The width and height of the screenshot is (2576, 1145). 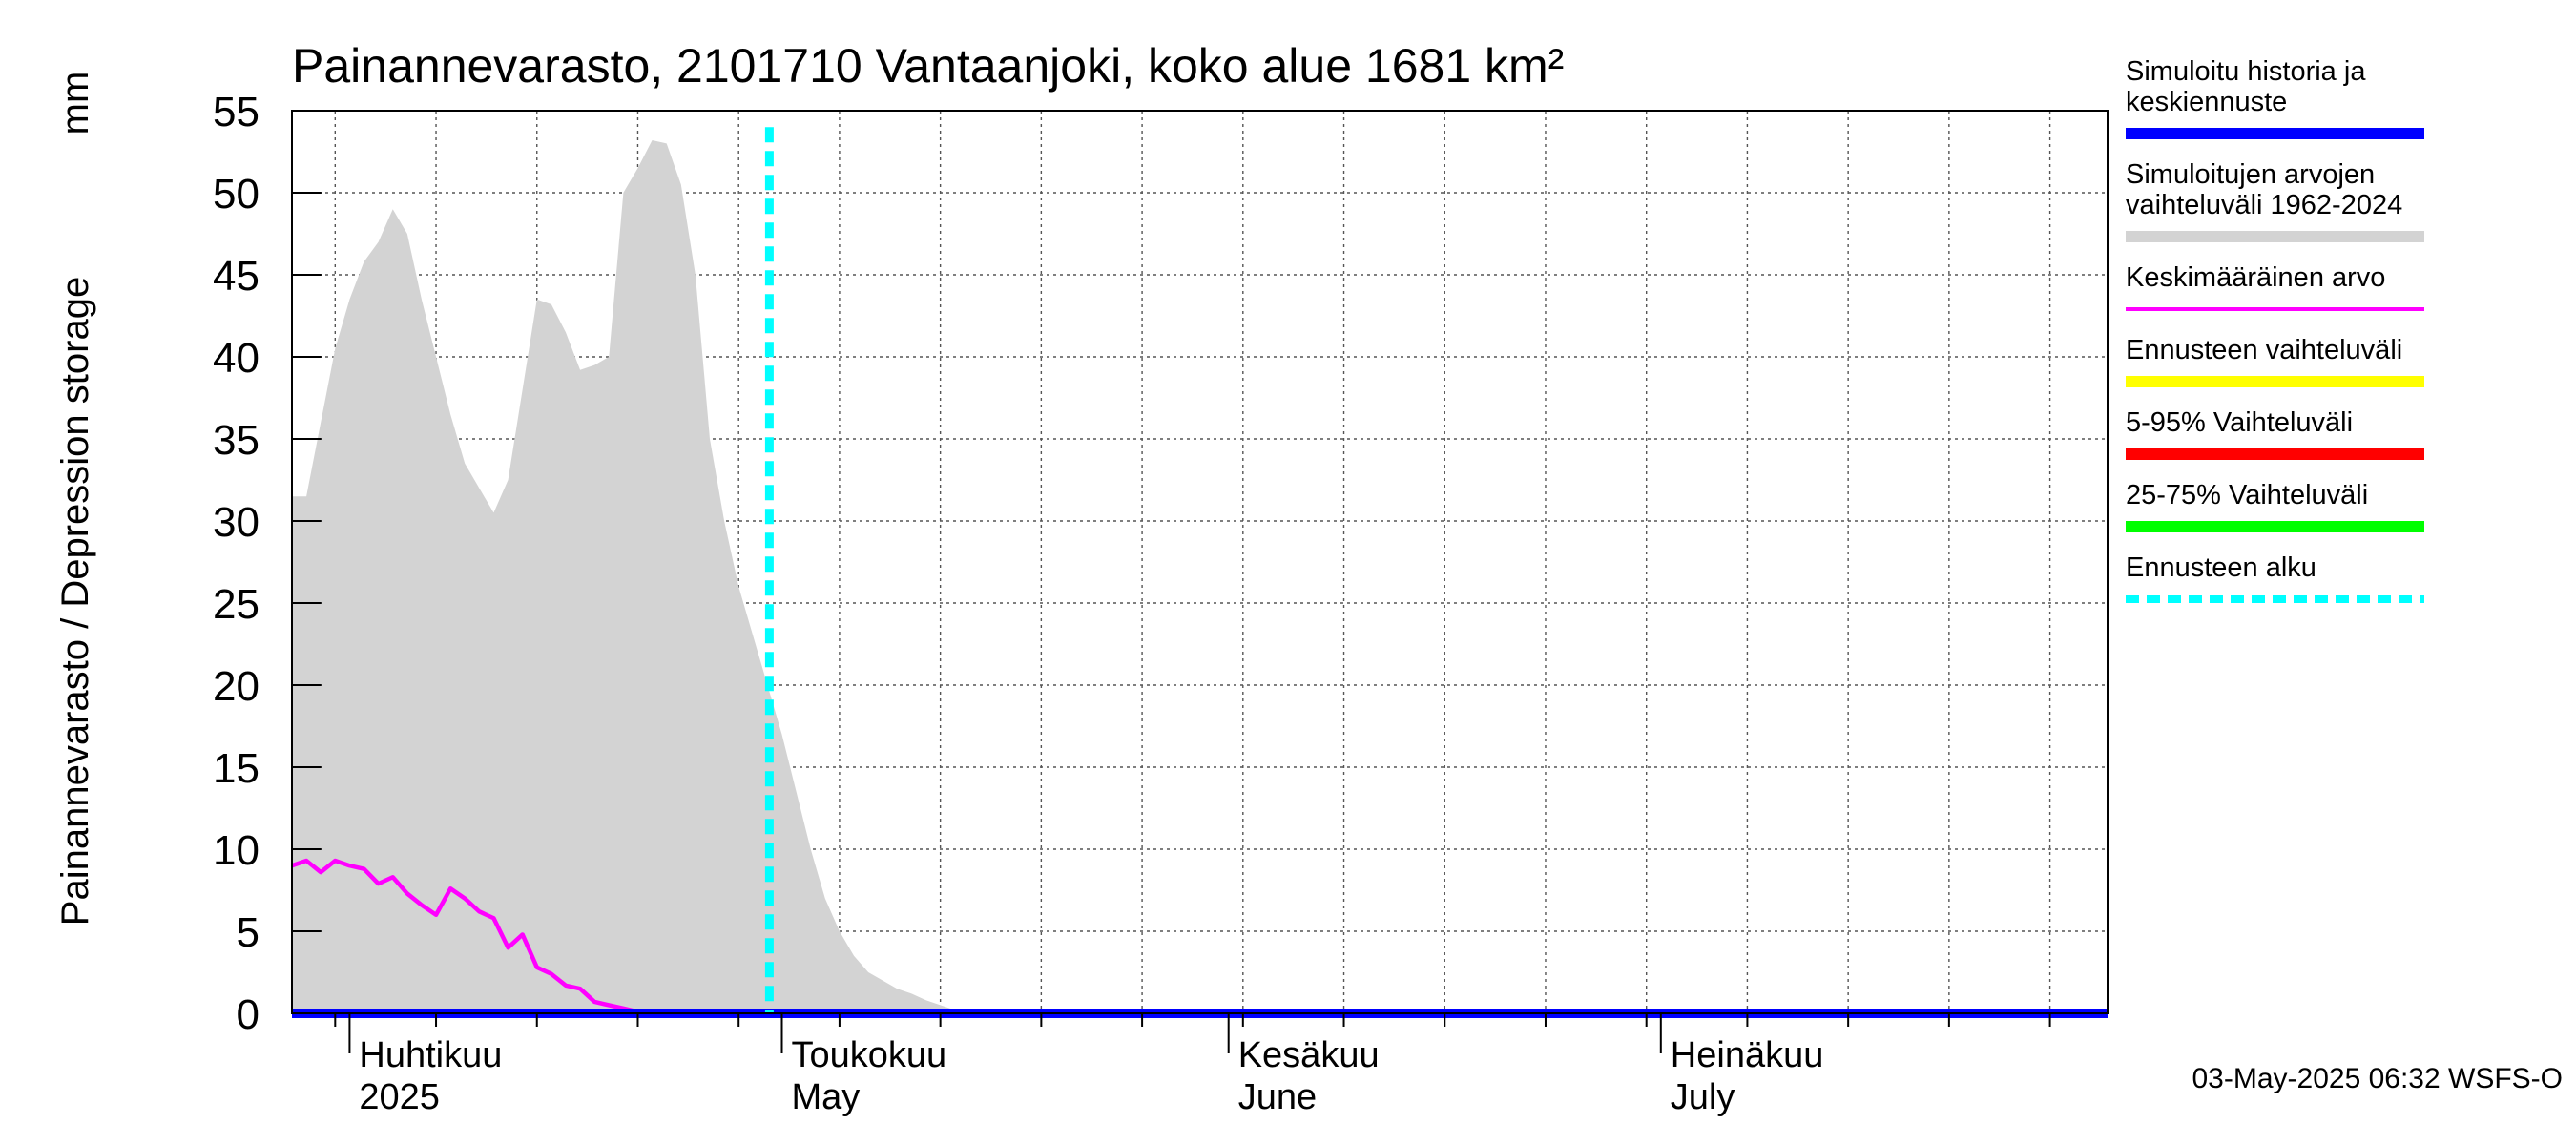 I want to click on y-tick-label: 55, so click(x=236, y=112).